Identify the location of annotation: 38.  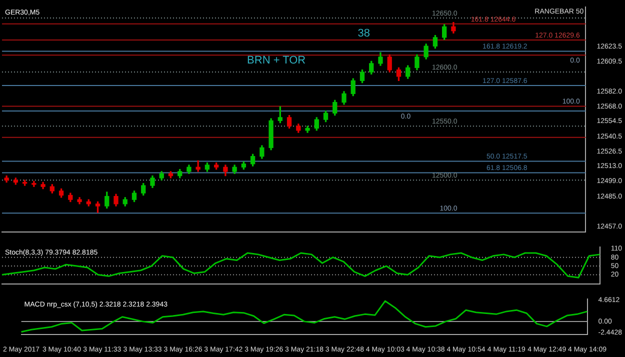
(364, 34).